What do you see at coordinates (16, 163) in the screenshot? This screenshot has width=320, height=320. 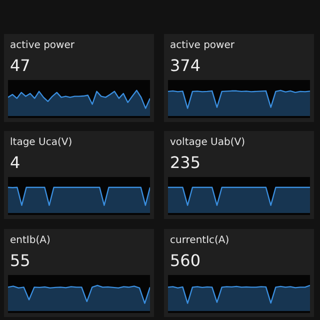 I see `text: 4` at bounding box center [16, 163].